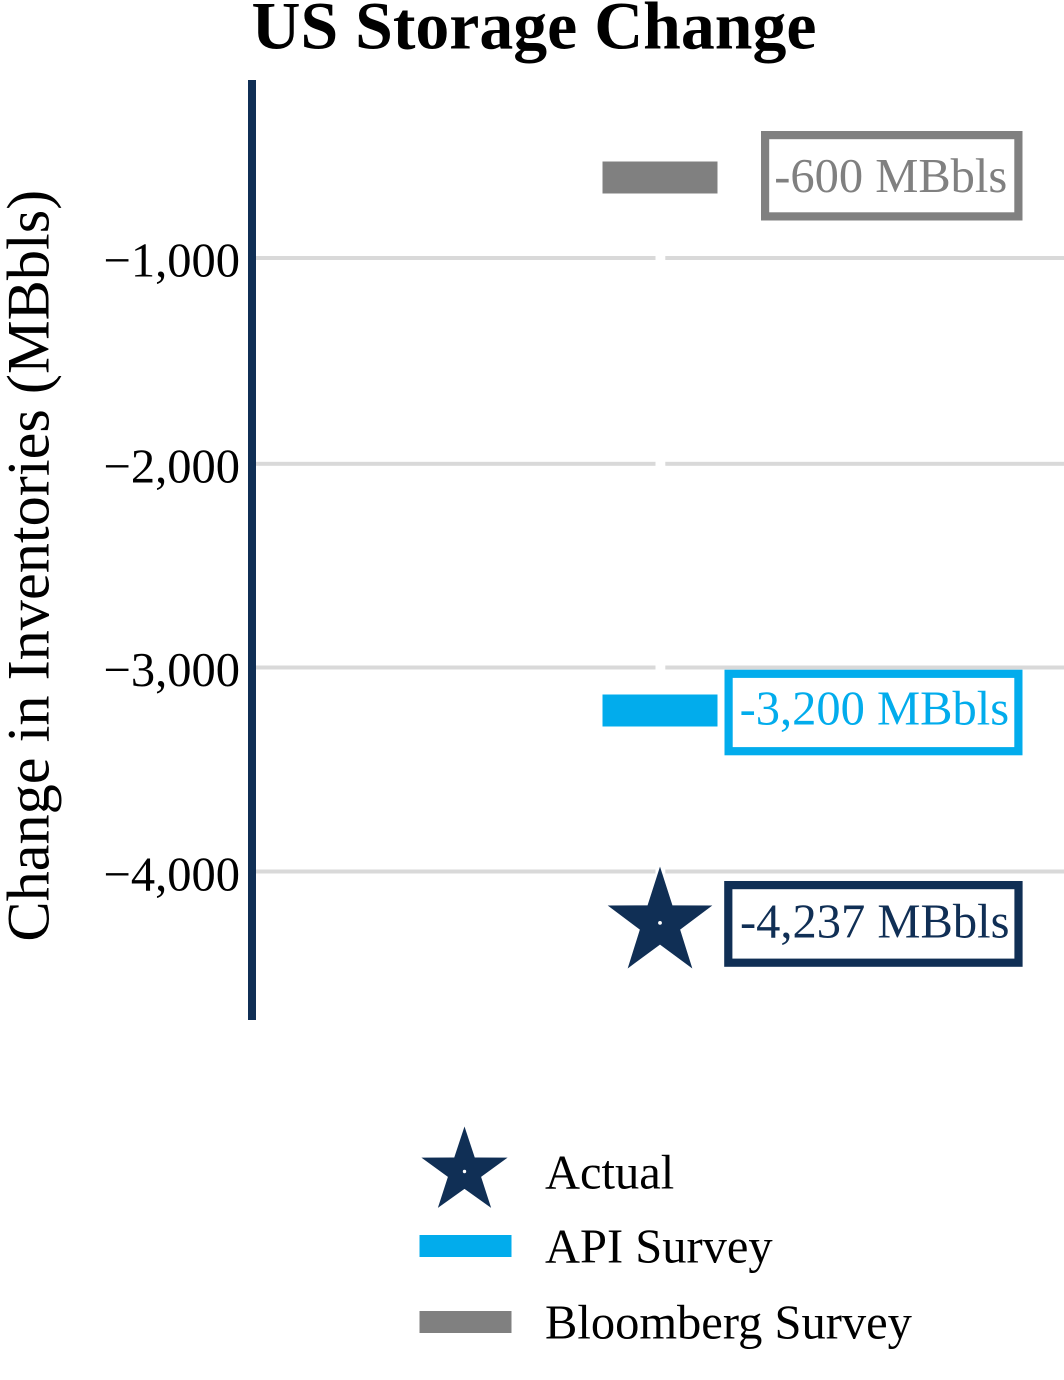 Image resolution: width=1064 pixels, height=1380 pixels. I want to click on svg-text: API Survey, so click(659, 1246).